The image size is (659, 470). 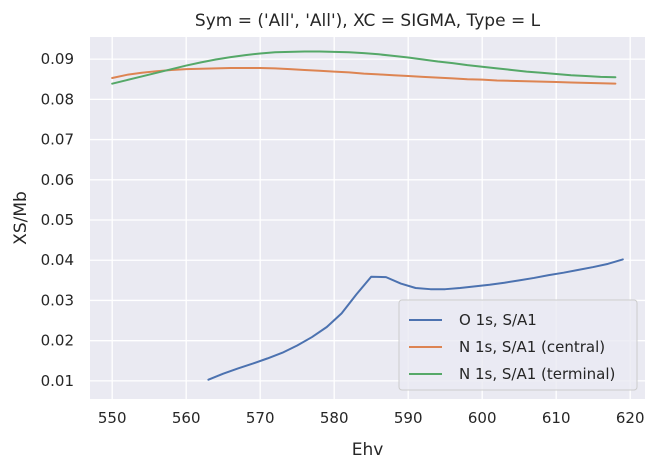 What do you see at coordinates (57, 300) in the screenshot?
I see `y-tick-label: 0.03` at bounding box center [57, 300].